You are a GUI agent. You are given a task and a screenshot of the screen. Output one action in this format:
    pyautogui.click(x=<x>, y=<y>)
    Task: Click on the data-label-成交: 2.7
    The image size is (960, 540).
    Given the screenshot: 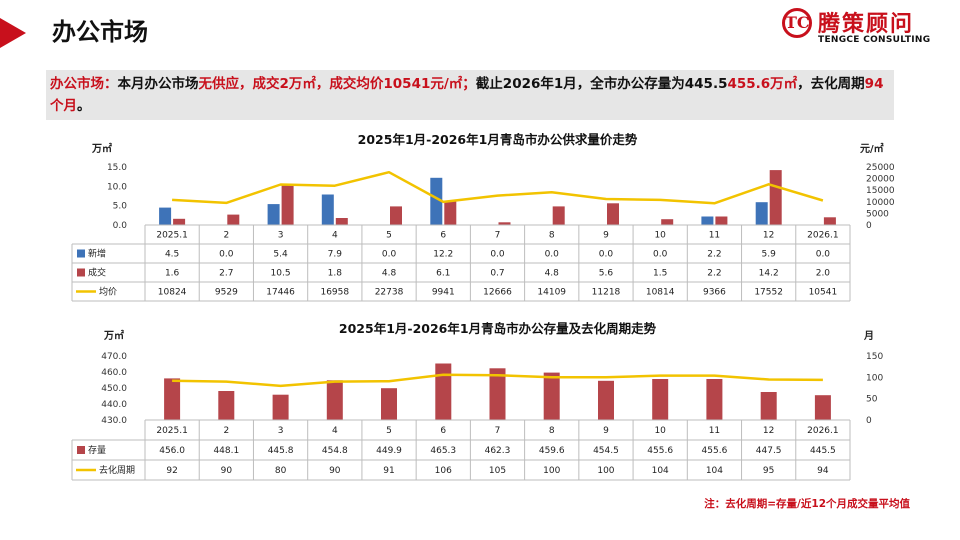 What is the action you would take?
    pyautogui.click(x=226, y=274)
    